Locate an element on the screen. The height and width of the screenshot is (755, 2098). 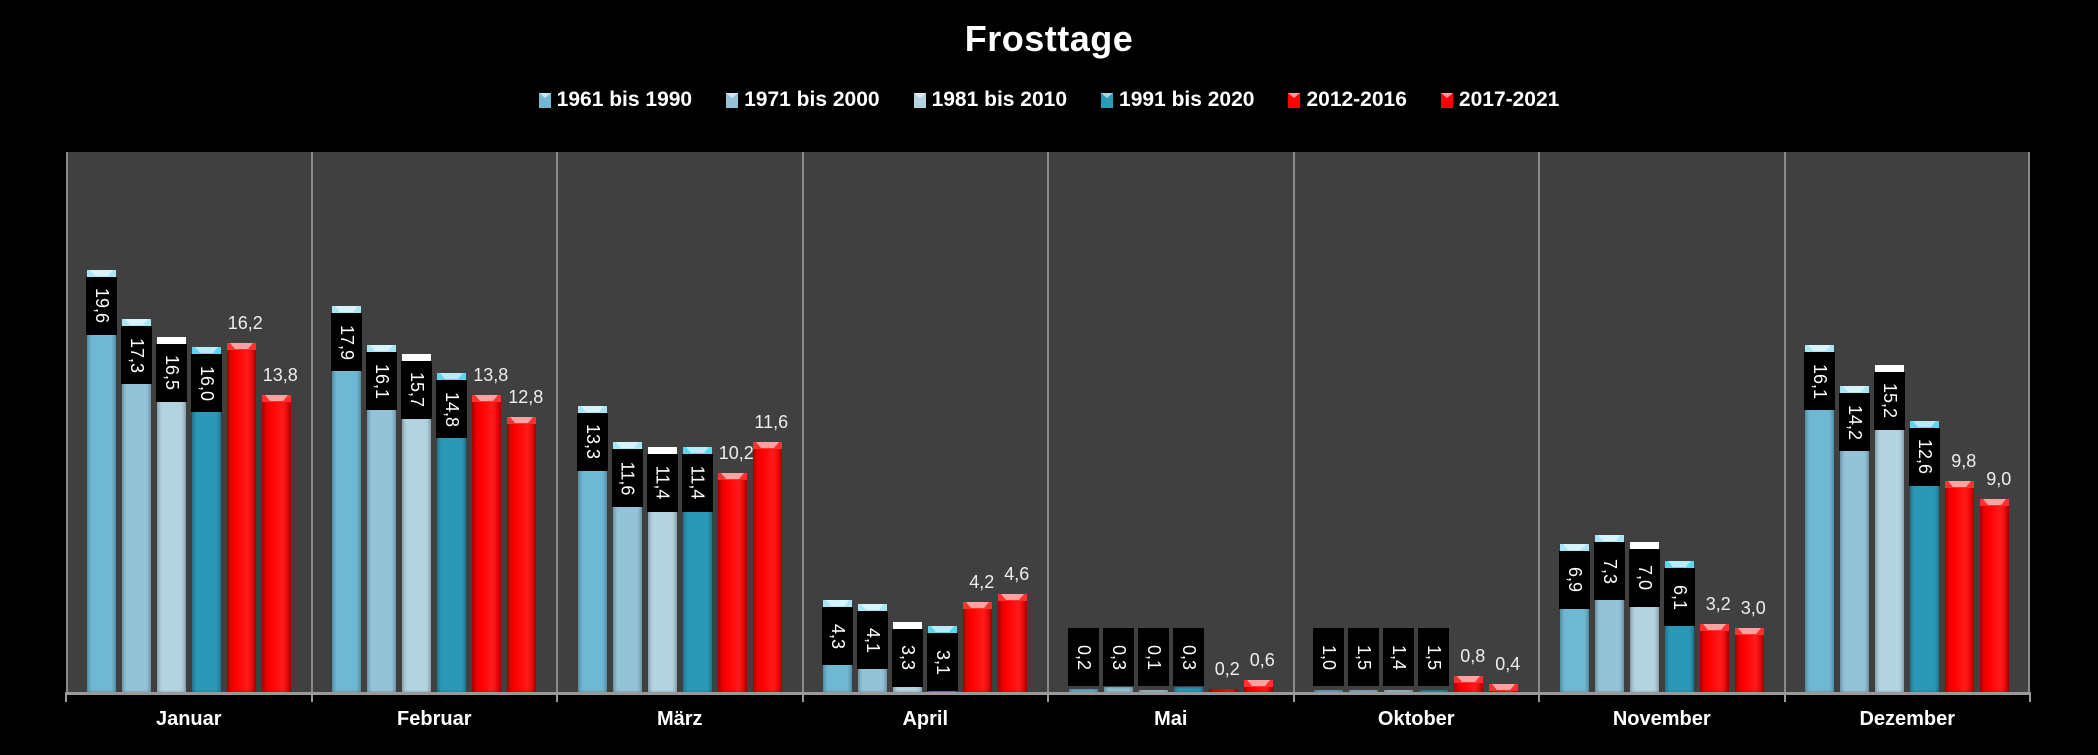
data-label: 3,2 is located at coordinates (1718, 603).